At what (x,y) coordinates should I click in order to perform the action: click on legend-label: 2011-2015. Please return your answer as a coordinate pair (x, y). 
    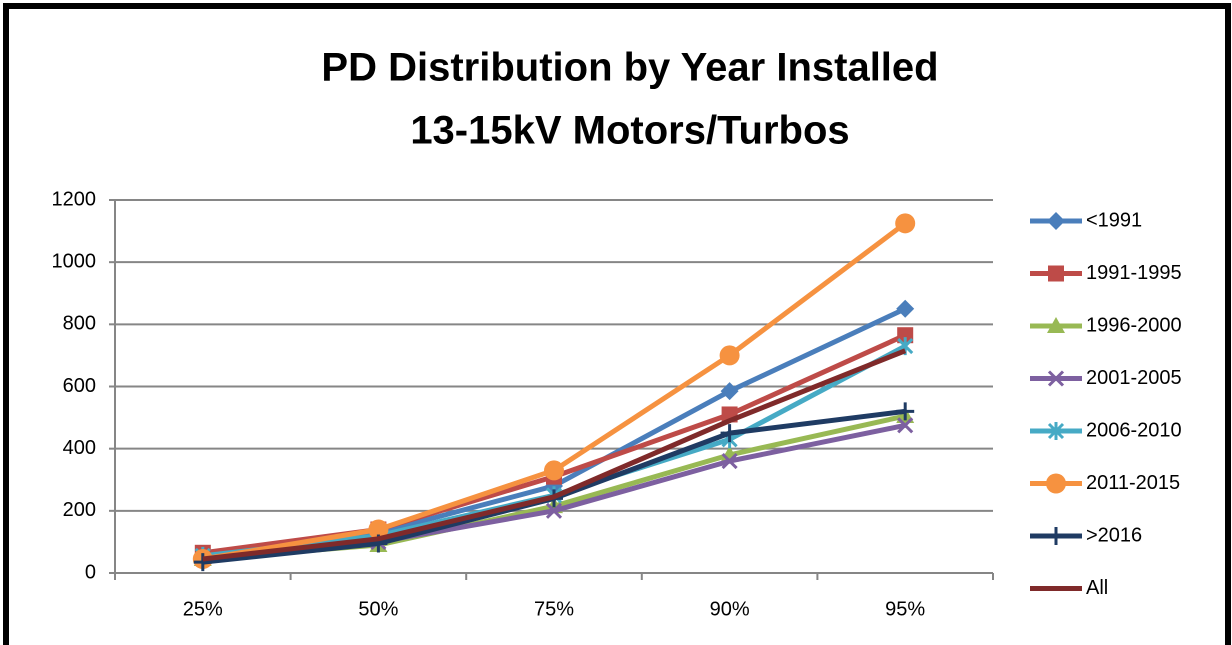
    Looking at the image, I should click on (1133, 483).